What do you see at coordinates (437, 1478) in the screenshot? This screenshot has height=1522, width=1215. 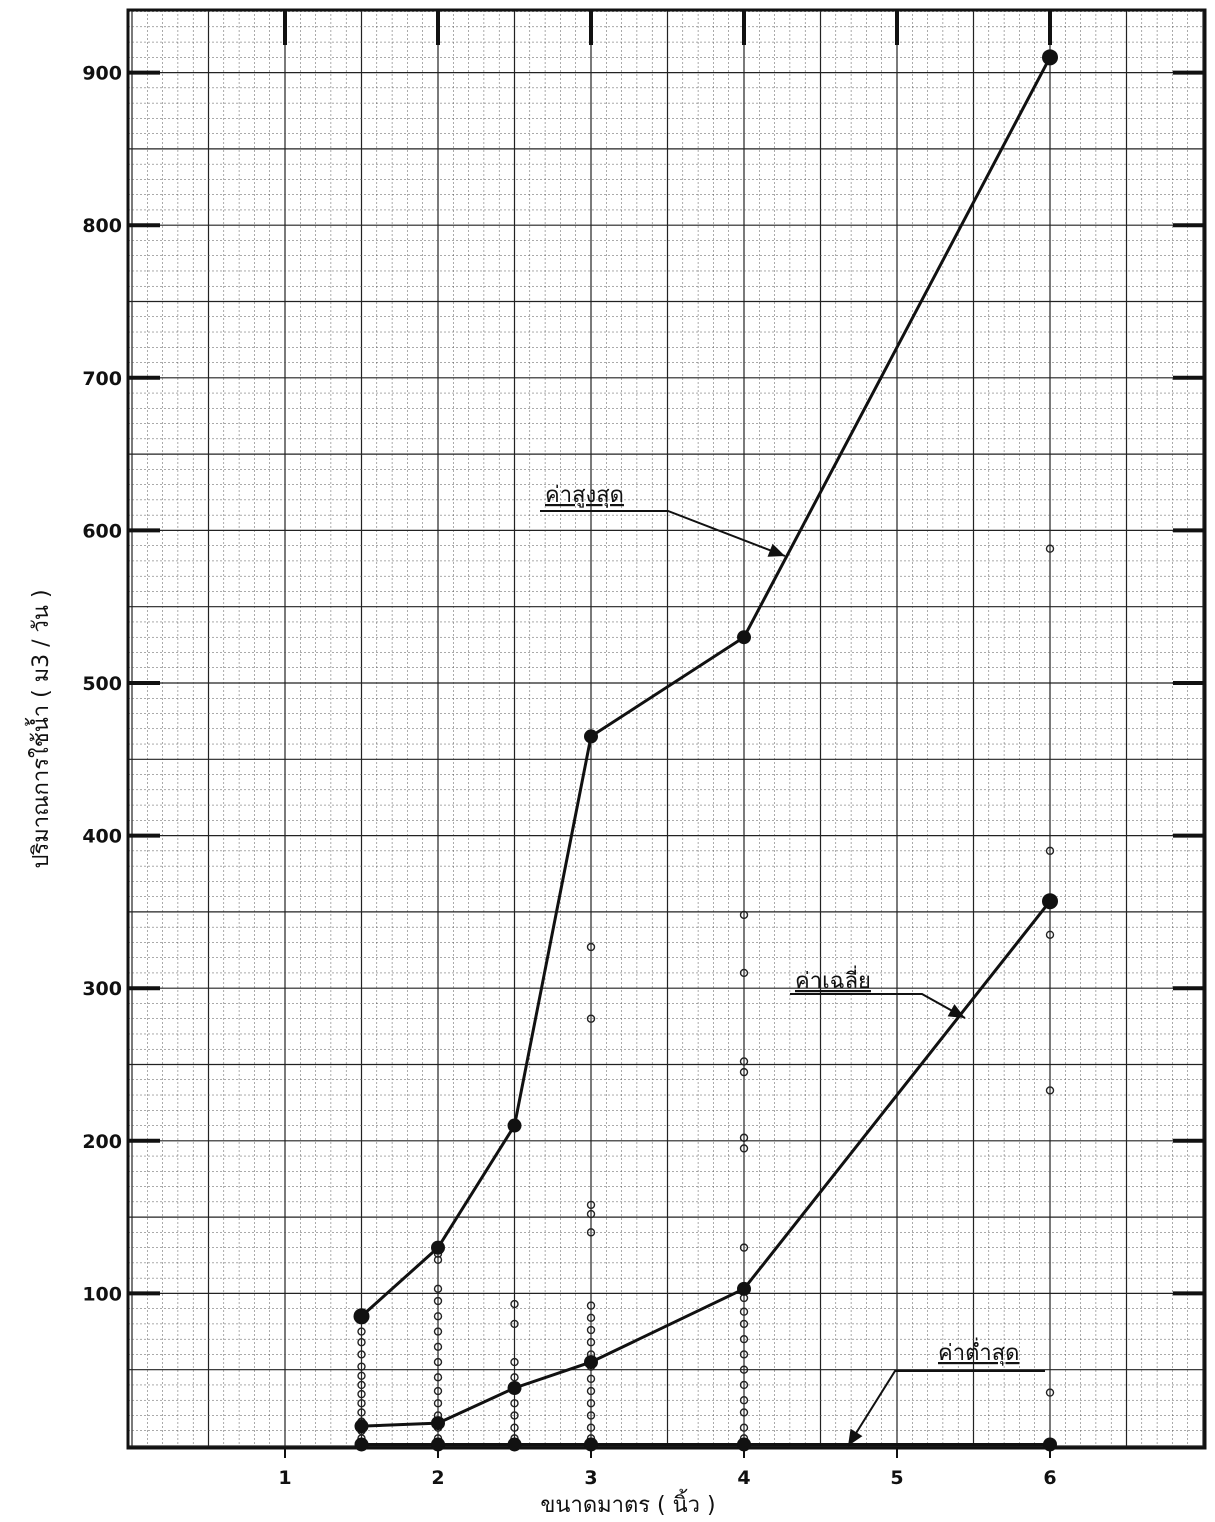 I see `x-tick-label: 2` at bounding box center [437, 1478].